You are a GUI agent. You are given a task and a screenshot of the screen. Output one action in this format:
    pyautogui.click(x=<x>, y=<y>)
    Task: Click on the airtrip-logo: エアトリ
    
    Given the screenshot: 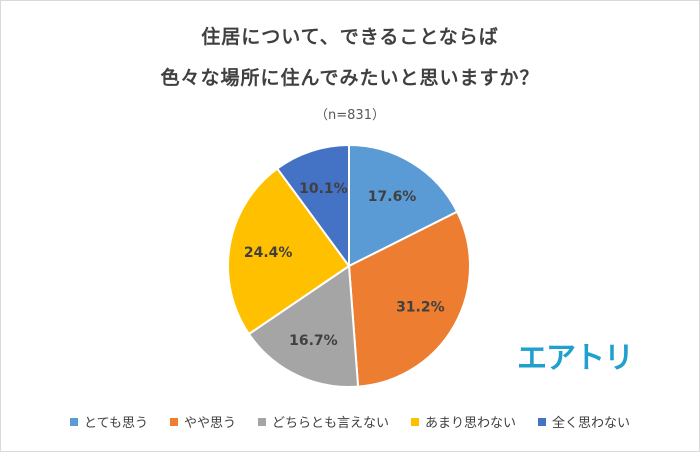 What is the action you would take?
    pyautogui.click(x=575, y=358)
    